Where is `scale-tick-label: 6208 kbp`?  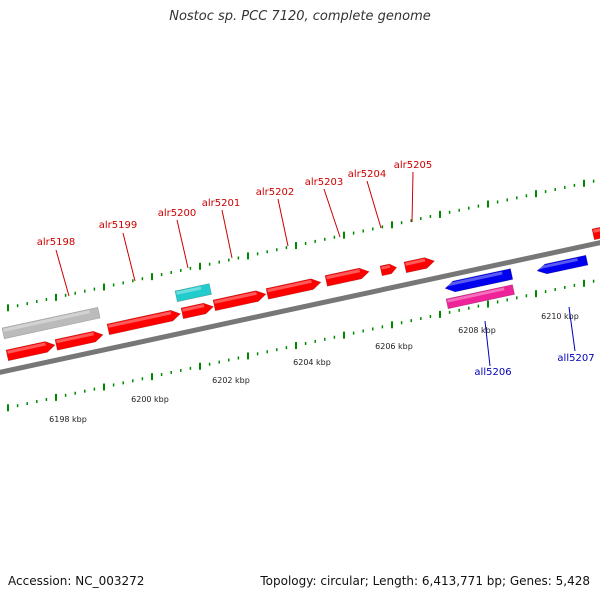
scale-tick-label: 6208 kbp is located at coordinates (477, 330).